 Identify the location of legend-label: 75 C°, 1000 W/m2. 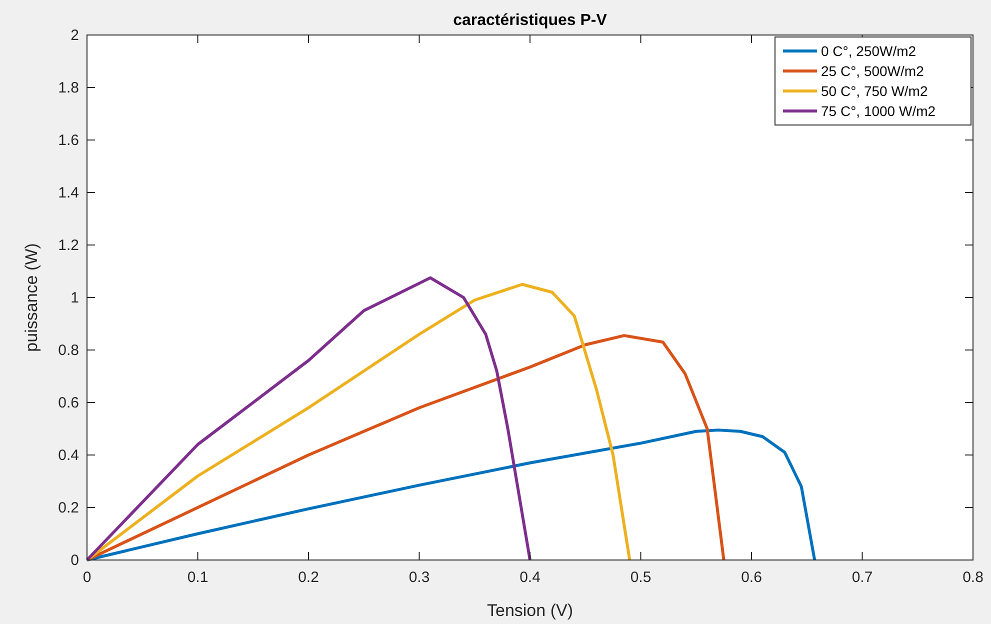
(878, 111).